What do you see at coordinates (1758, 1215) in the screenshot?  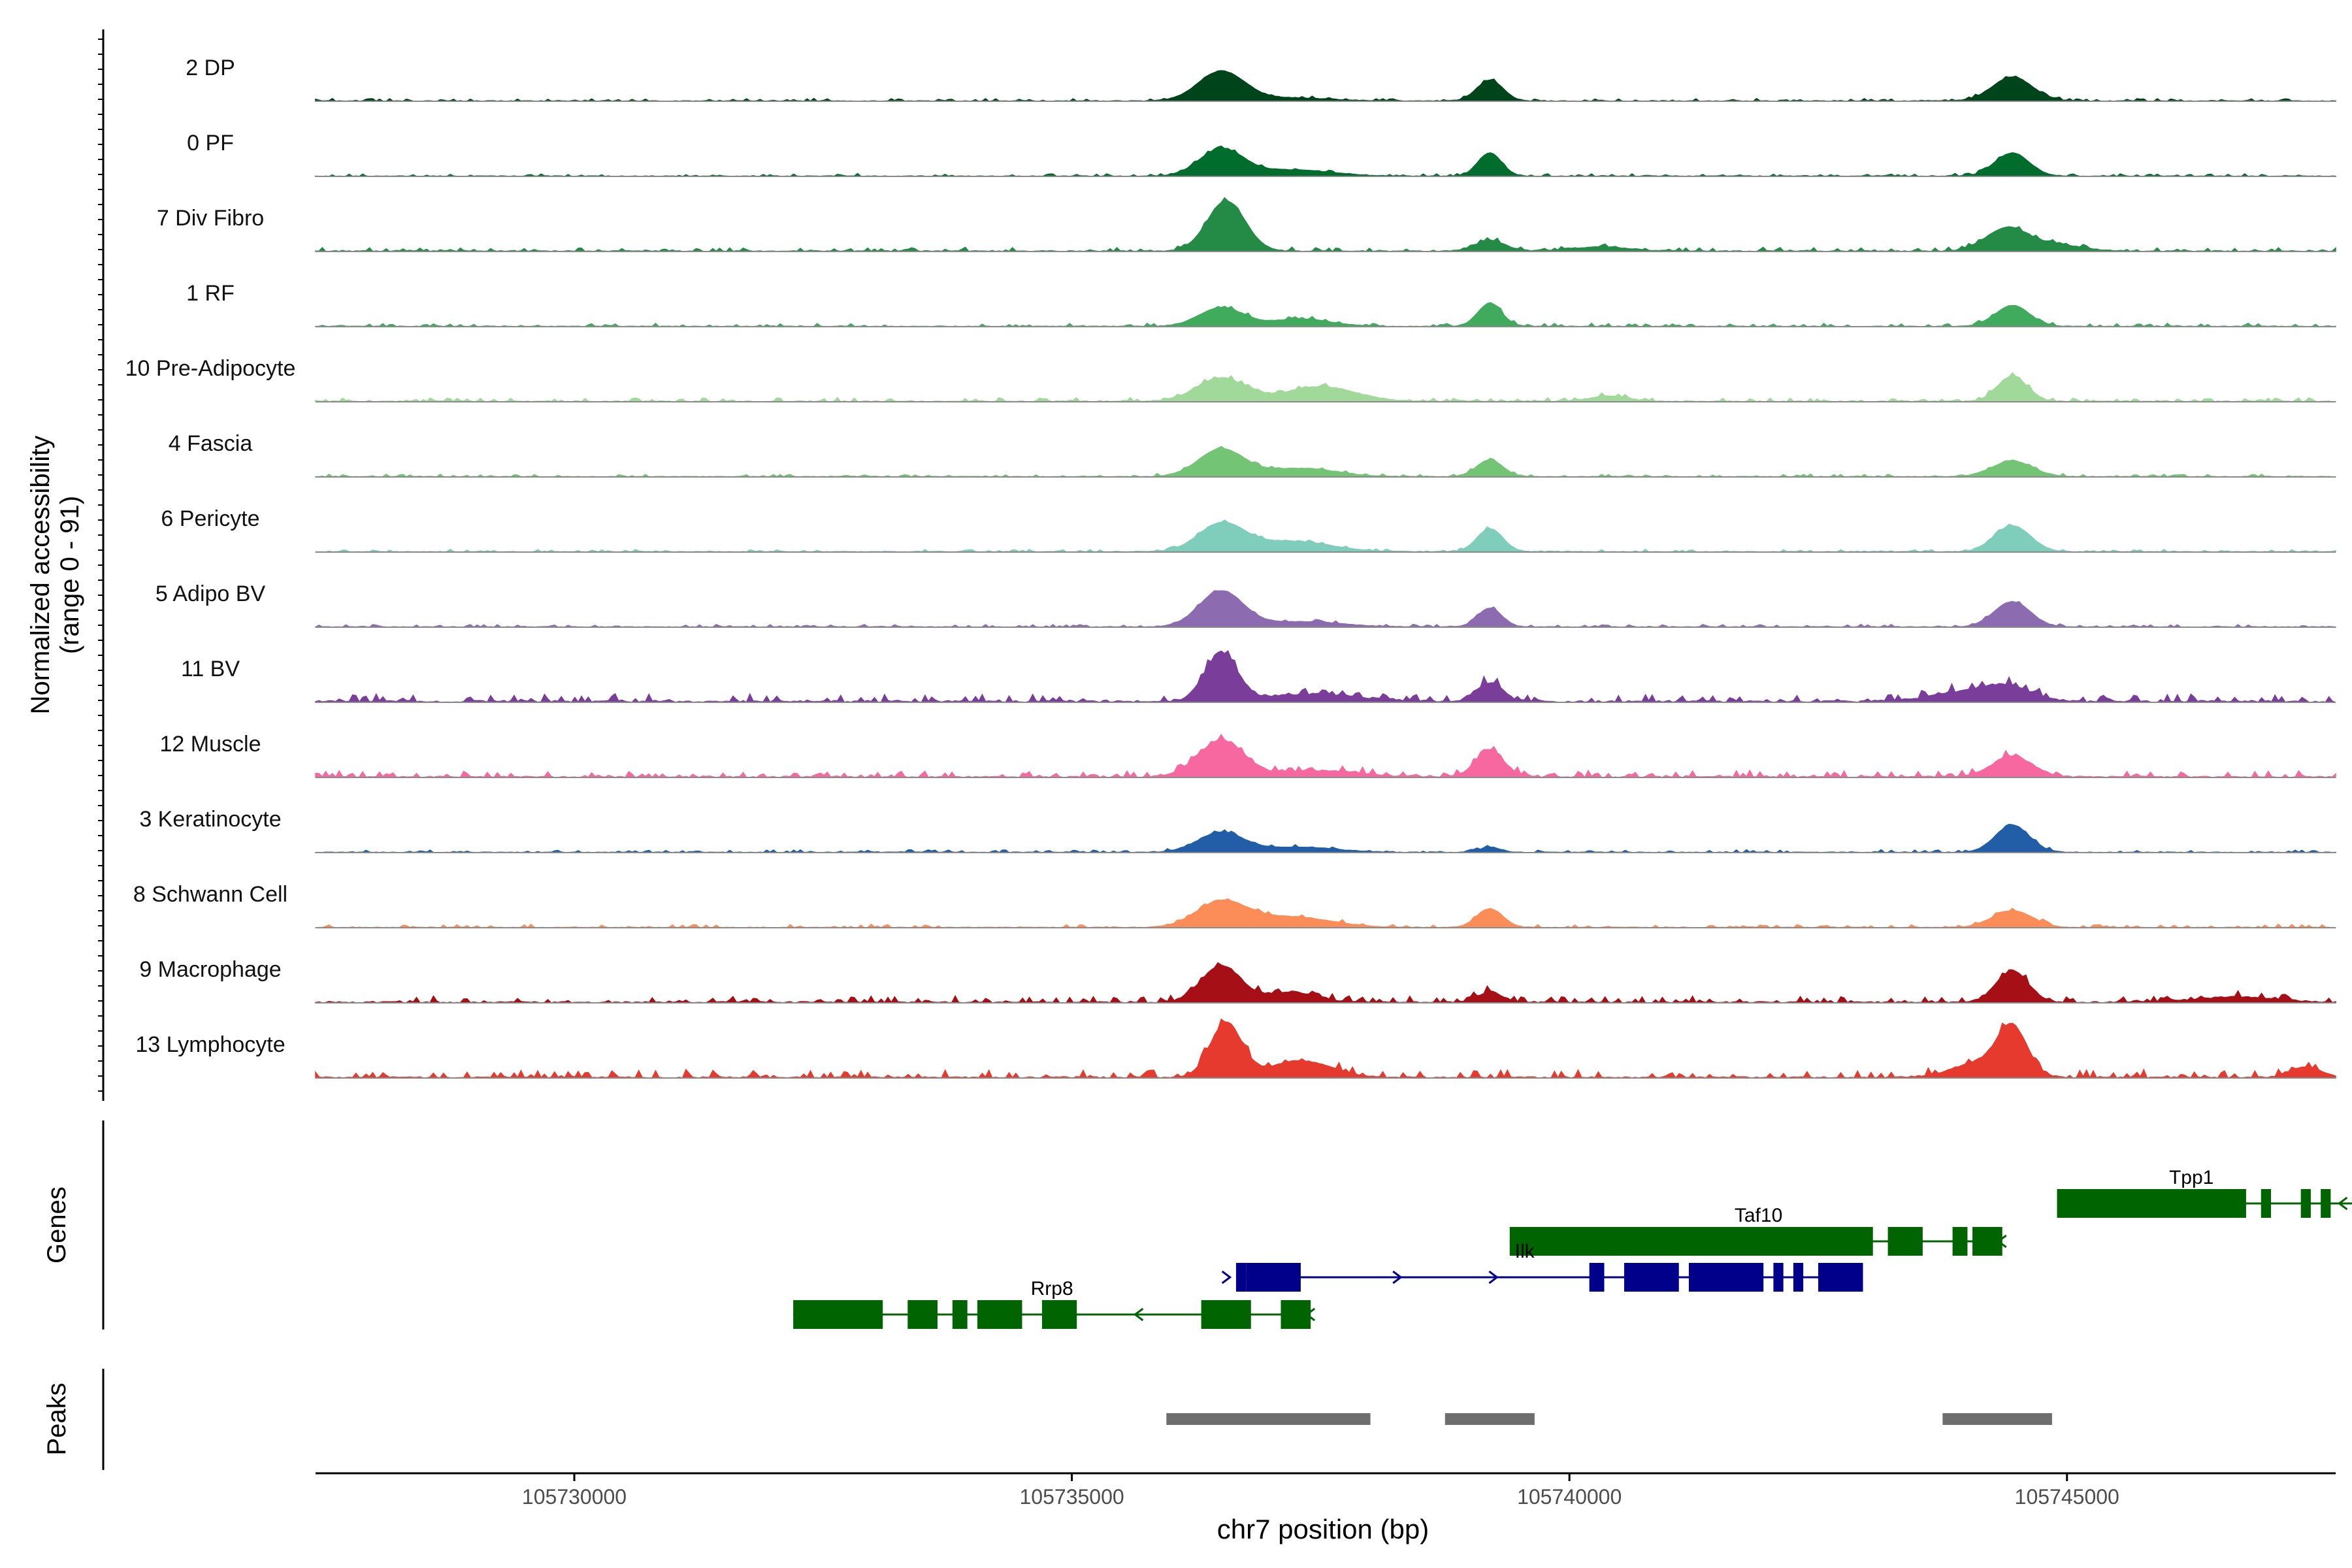 I see `gene-label: Taf10` at bounding box center [1758, 1215].